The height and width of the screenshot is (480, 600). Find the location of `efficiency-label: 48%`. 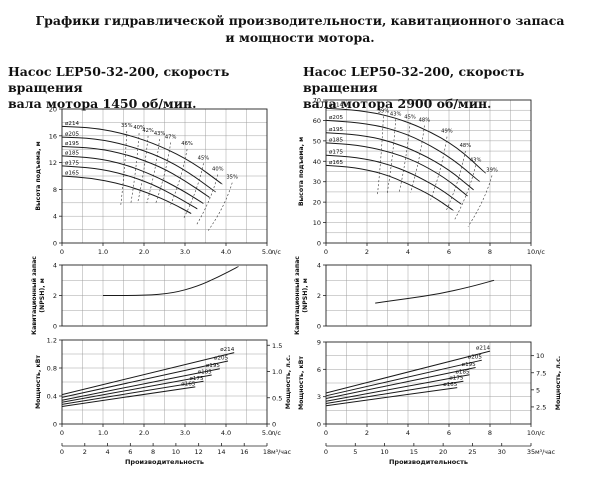

efficiency-label: 48% is located at coordinates (425, 120).